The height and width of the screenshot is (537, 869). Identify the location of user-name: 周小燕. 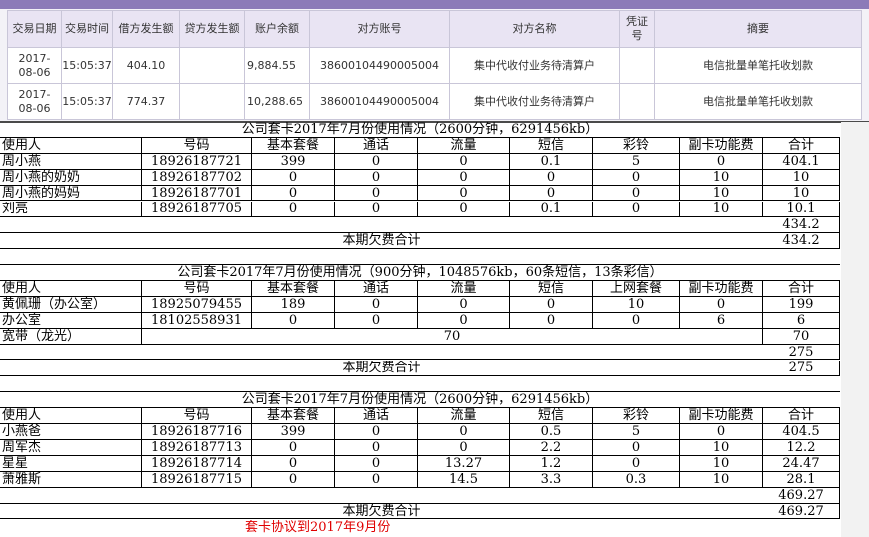
(71, 161).